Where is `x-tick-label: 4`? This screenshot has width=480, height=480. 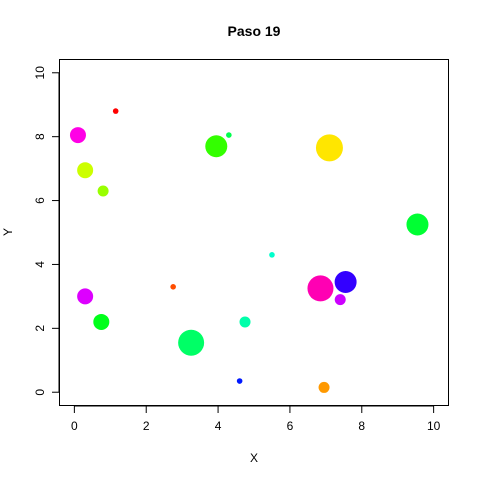
x-tick-label: 4 is located at coordinates (218, 426).